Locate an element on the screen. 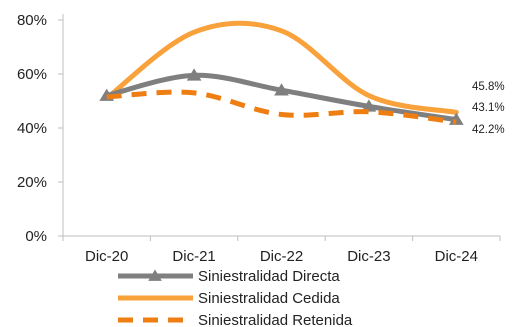 The image size is (514, 327). data-label: 43.1% is located at coordinates (488, 108).